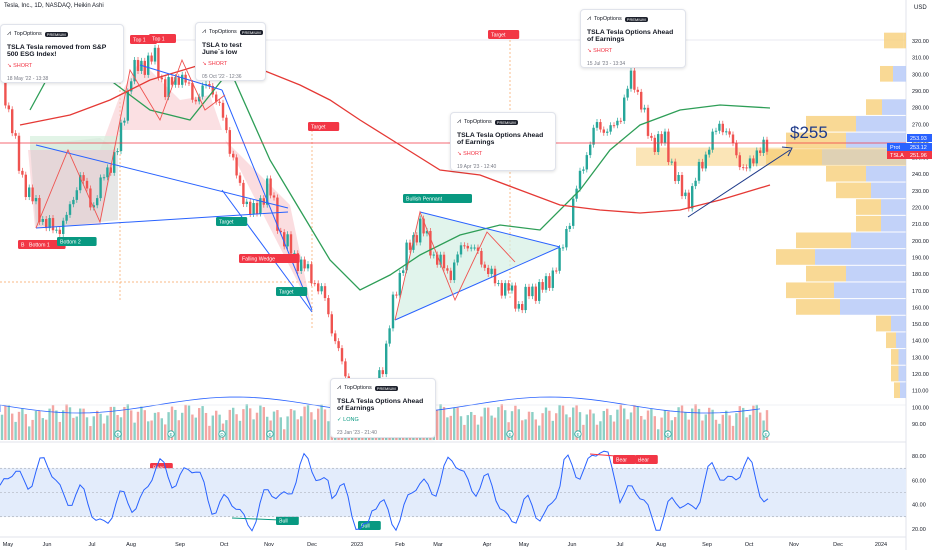 The width and height of the screenshot is (932, 555). I want to click on price-tick-label: 300.00, so click(920, 75).